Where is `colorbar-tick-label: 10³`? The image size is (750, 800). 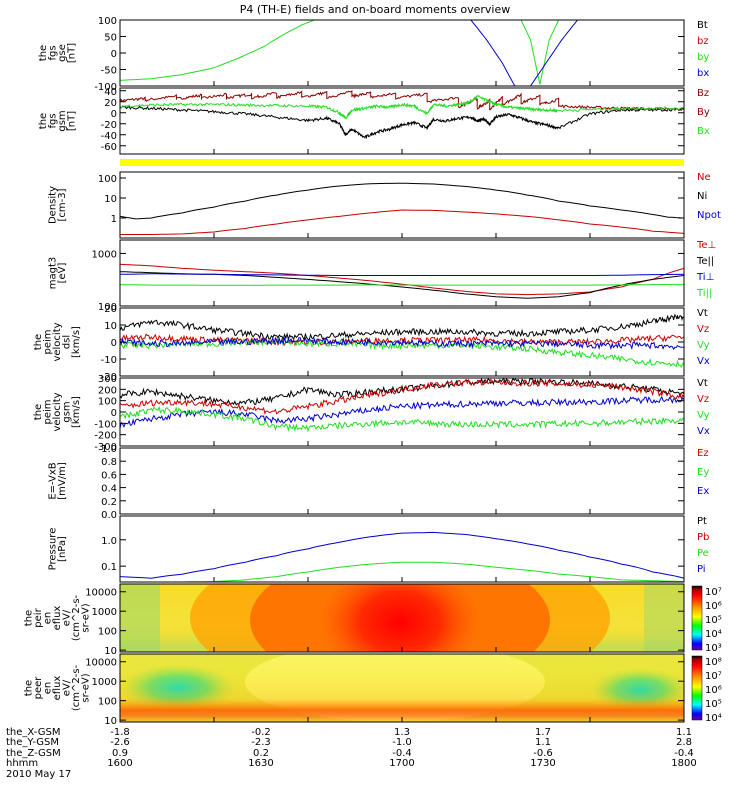
colorbar-tick-label: 10³ is located at coordinates (713, 648).